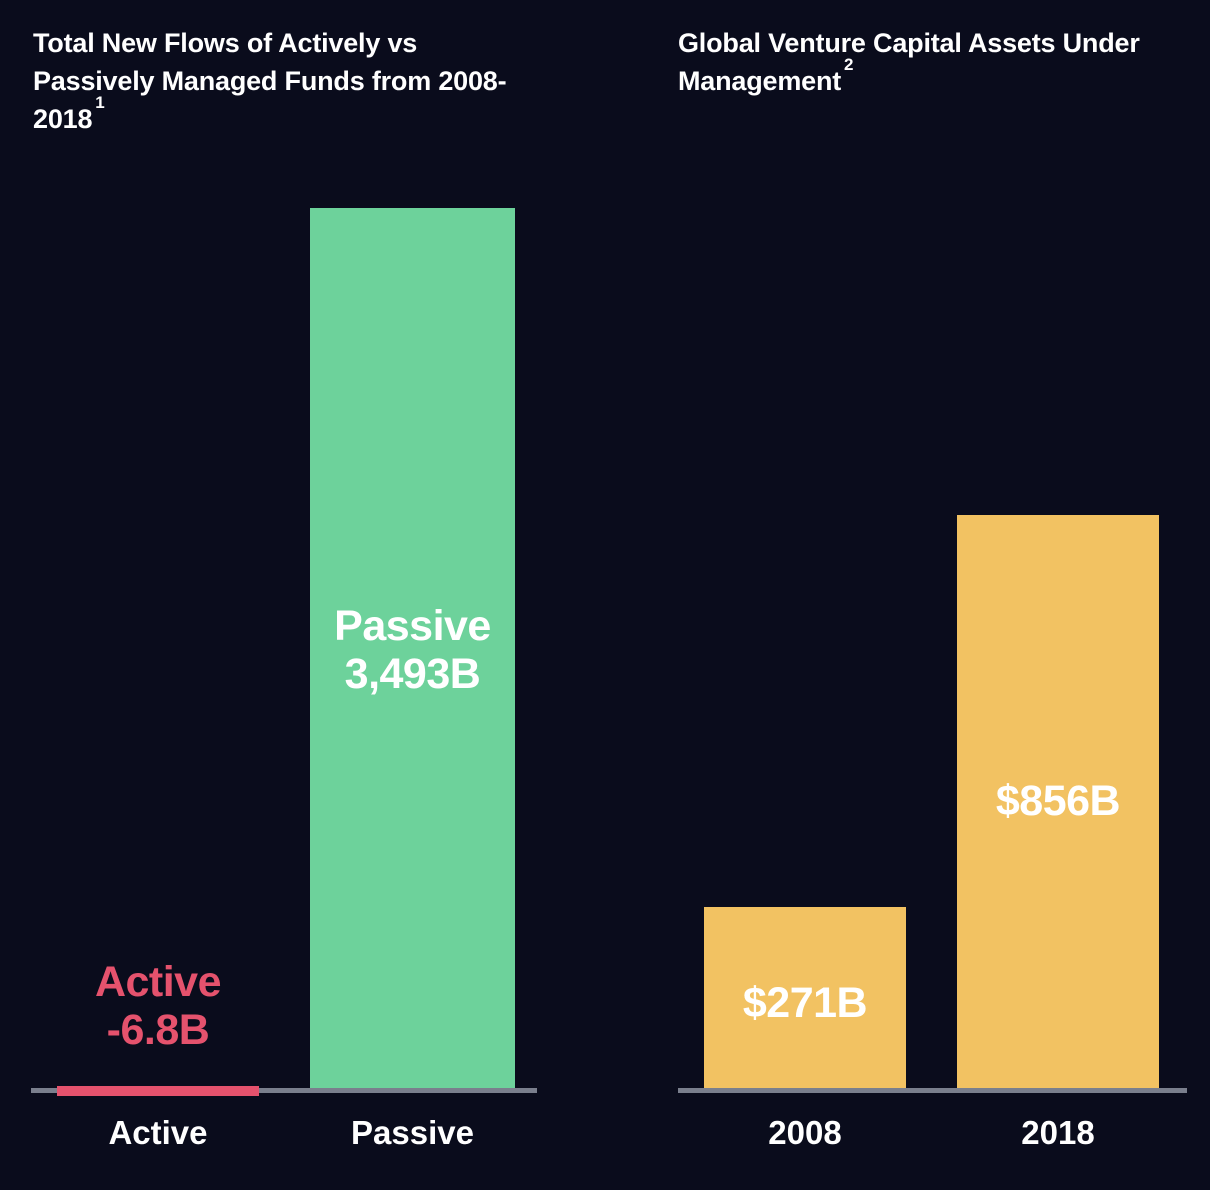 This screenshot has width=1210, height=1190. I want to click on x-axis-vc-aum, so click(932, 1090).